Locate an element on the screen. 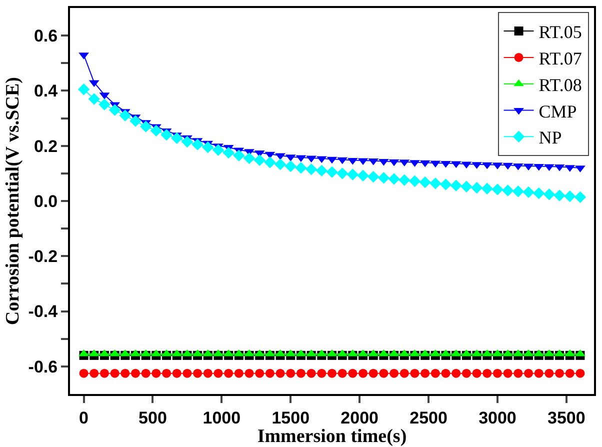 This screenshot has width=602, height=447. y-axis-title: Corrosion potential(V vs.SCE) is located at coordinates (13, 201).